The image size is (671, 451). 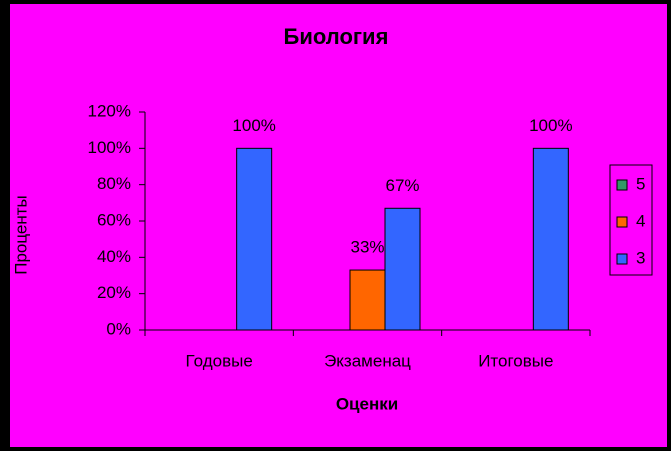 What do you see at coordinates (640, 257) in the screenshot?
I see `legend-label: 3` at bounding box center [640, 257].